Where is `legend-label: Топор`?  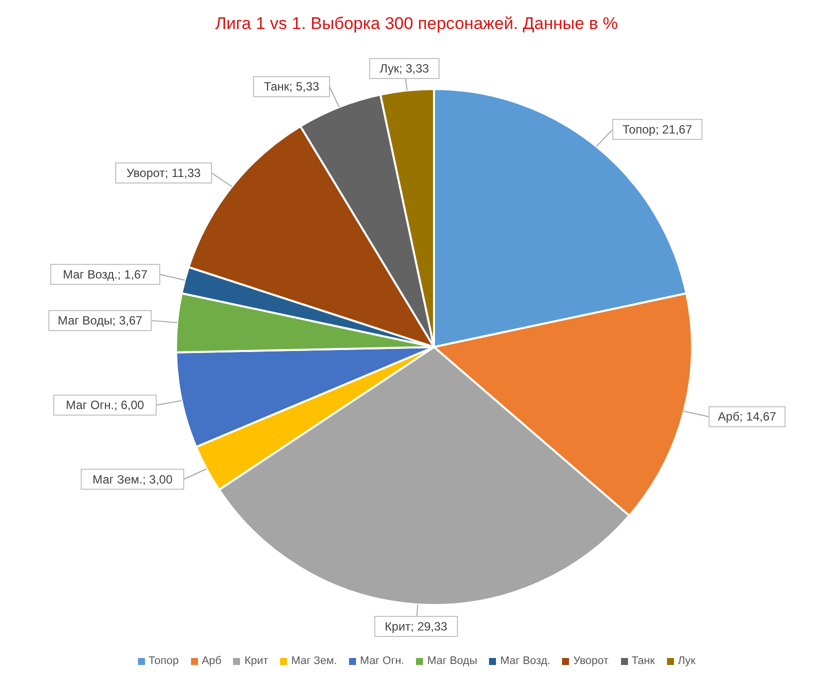 legend-label: Топор is located at coordinates (163, 661).